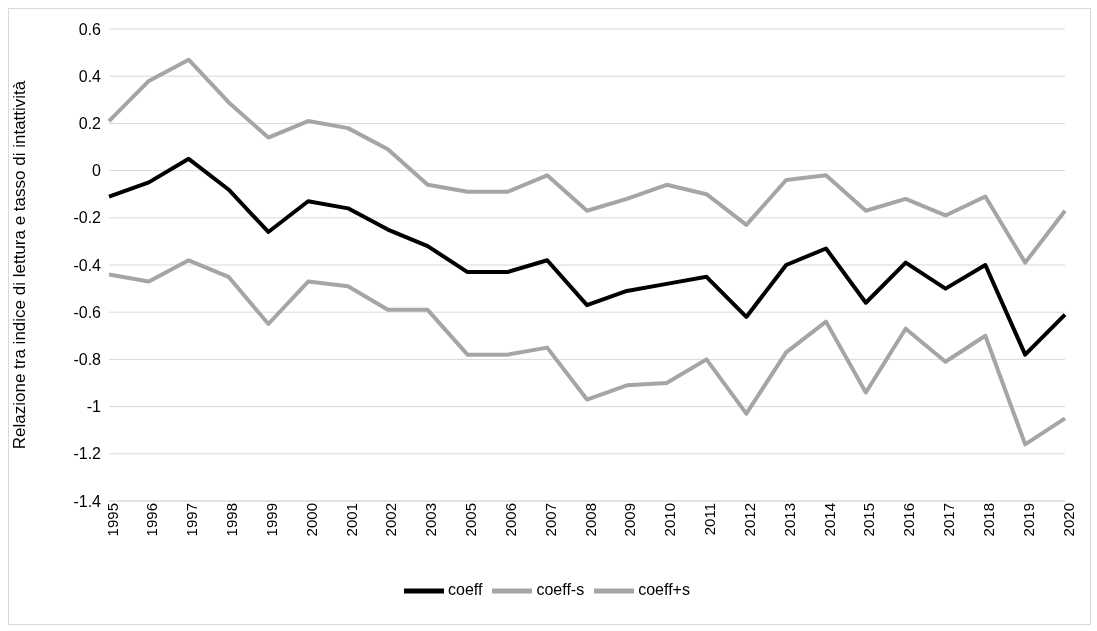 Image resolution: width=1097 pixels, height=631 pixels. I want to click on x-tick-label: 2011, so click(710, 519).